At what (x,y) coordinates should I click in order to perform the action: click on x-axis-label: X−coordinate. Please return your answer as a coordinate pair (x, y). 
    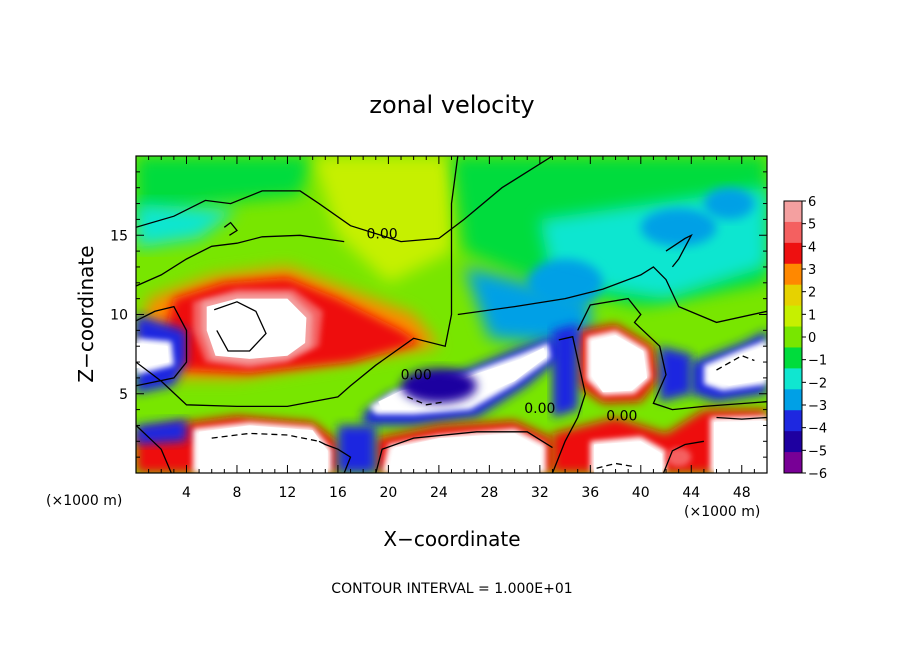
    Looking at the image, I should click on (451, 539).